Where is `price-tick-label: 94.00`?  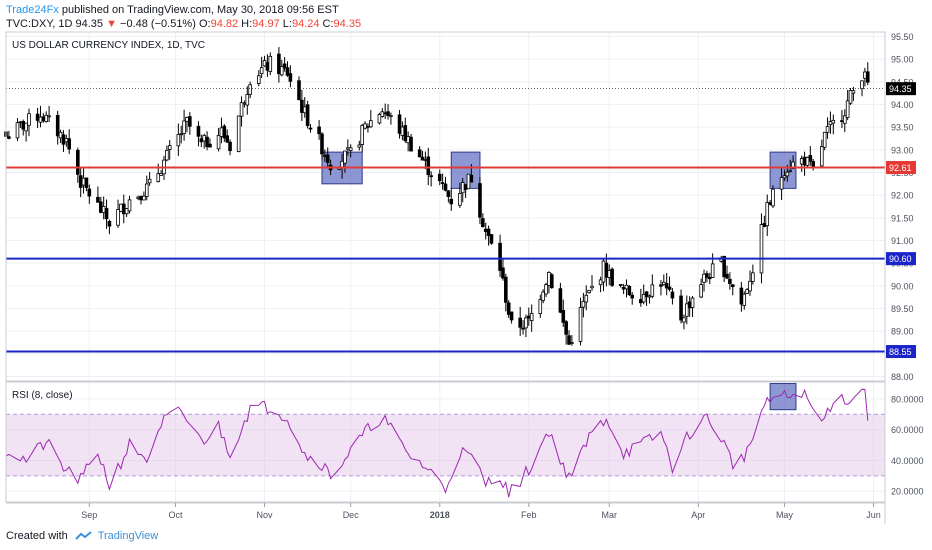 price-tick-label: 94.00 is located at coordinates (902, 105).